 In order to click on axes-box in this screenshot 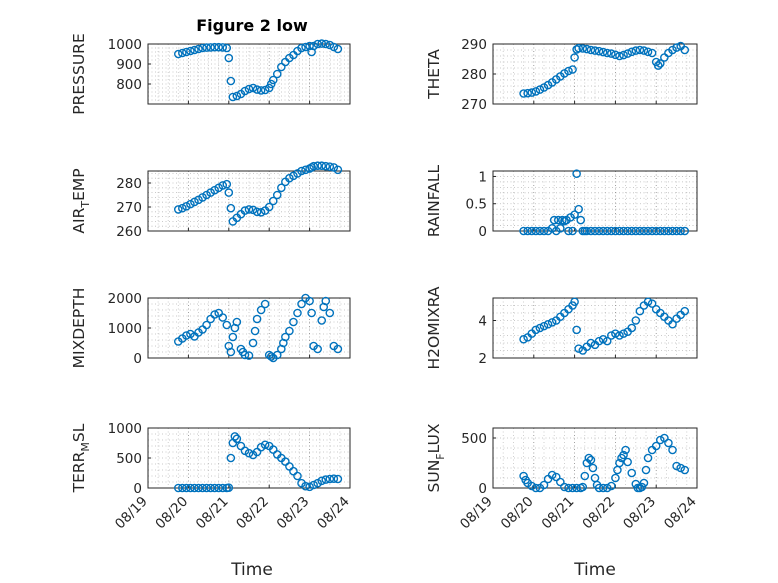, I will do `click(249, 201)`.